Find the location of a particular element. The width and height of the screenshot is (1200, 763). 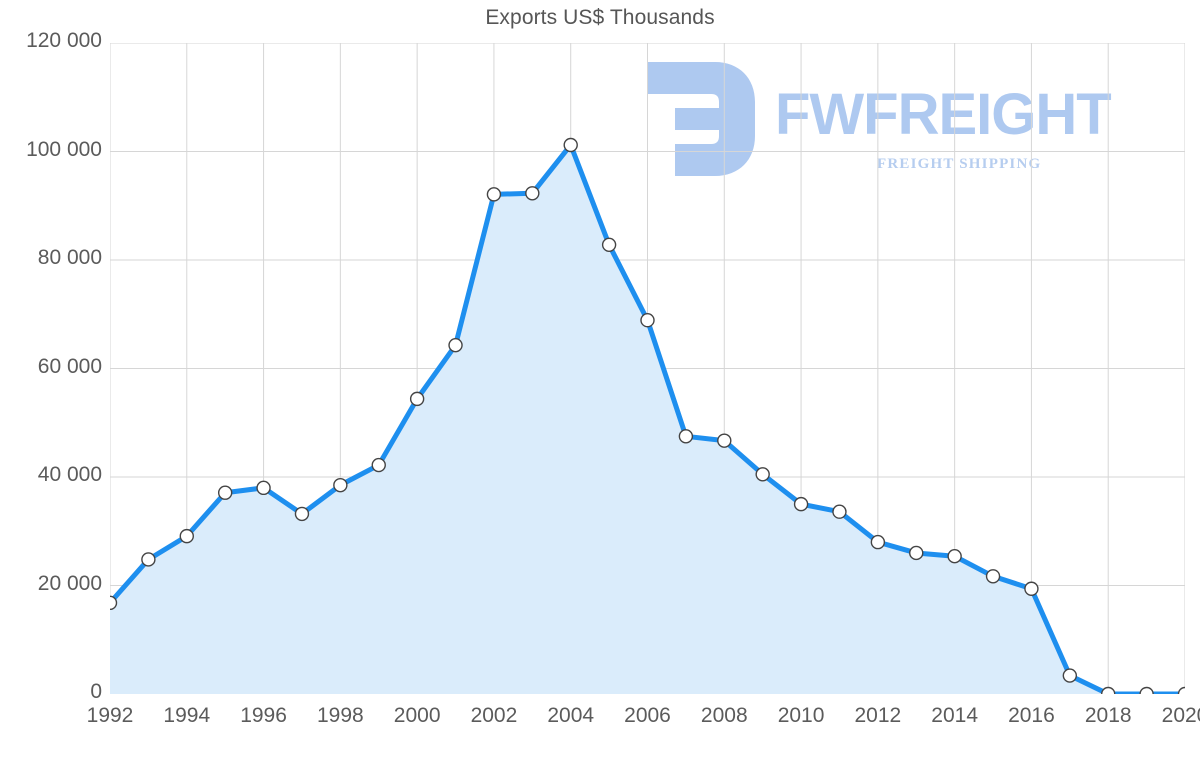

y-axis-tick-label: 20 000 is located at coordinates (69, 583).